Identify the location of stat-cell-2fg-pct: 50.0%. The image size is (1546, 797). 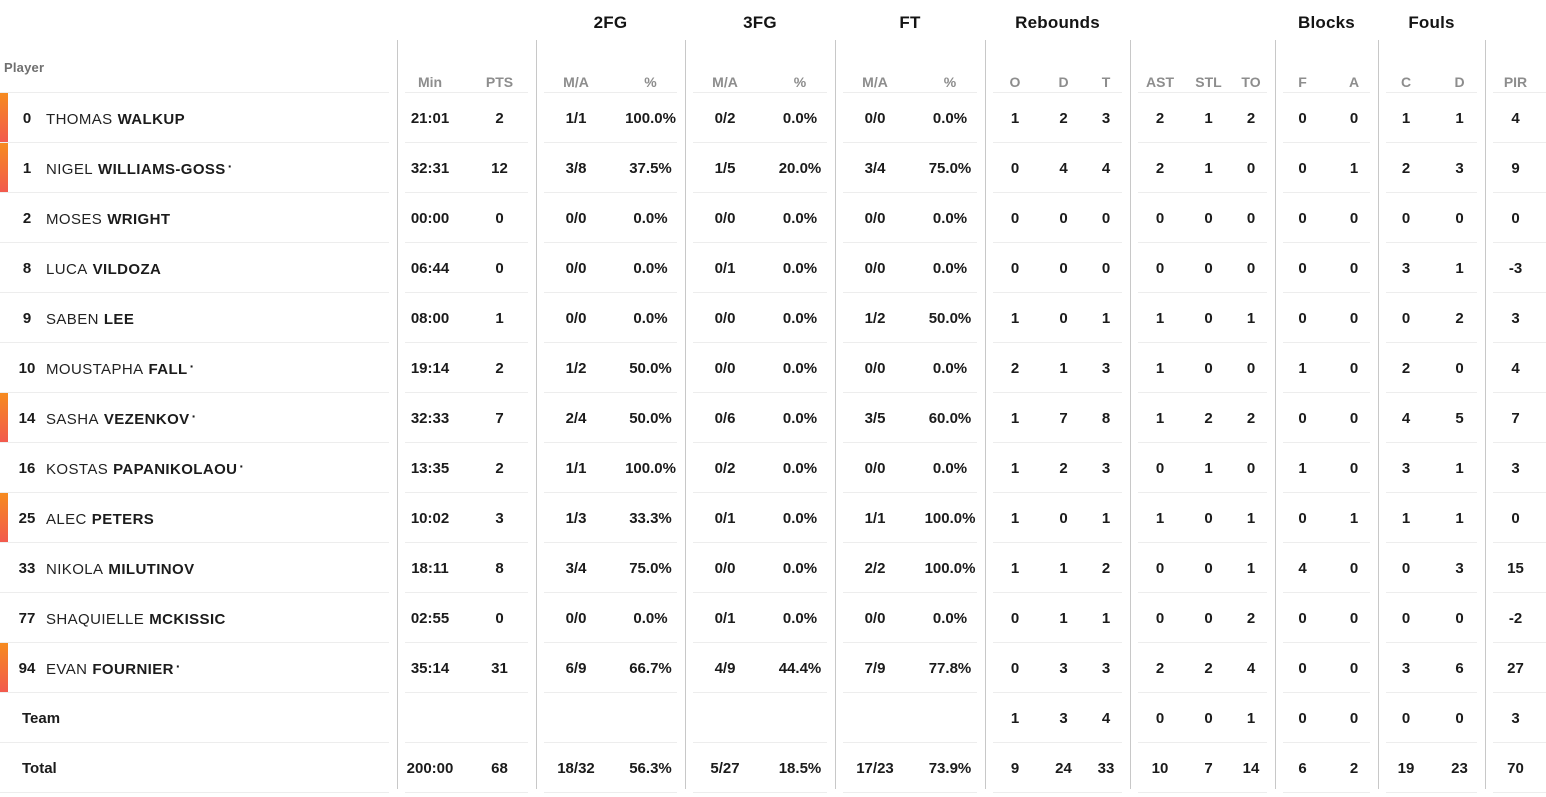
(650, 368).